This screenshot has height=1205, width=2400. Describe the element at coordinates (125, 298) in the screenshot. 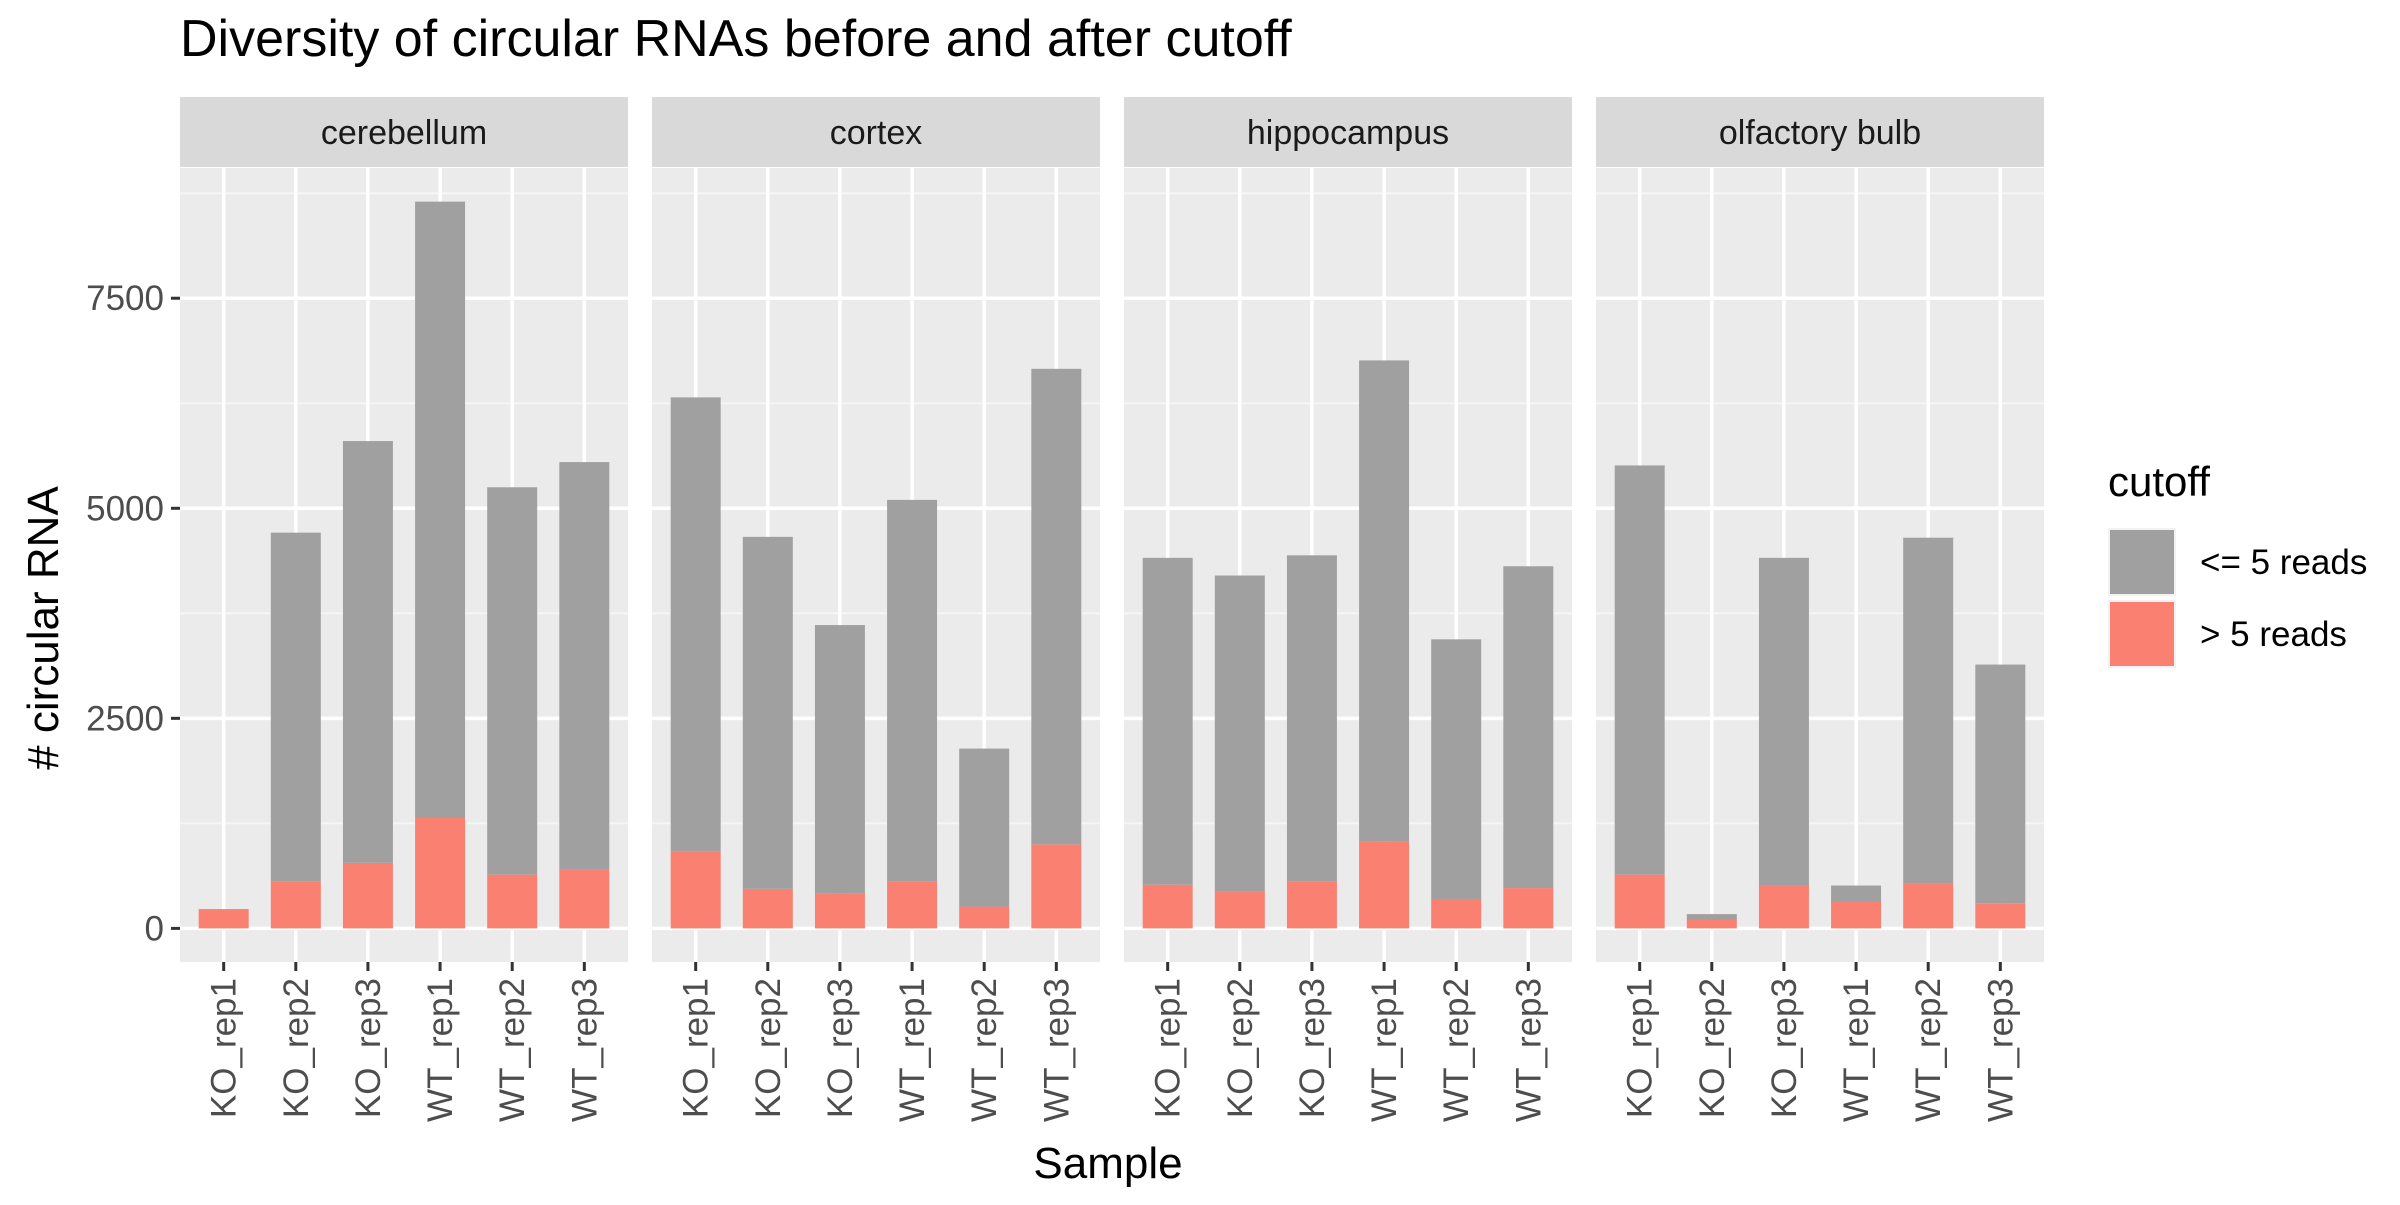

I see `y-tick-label: 7500` at that location.